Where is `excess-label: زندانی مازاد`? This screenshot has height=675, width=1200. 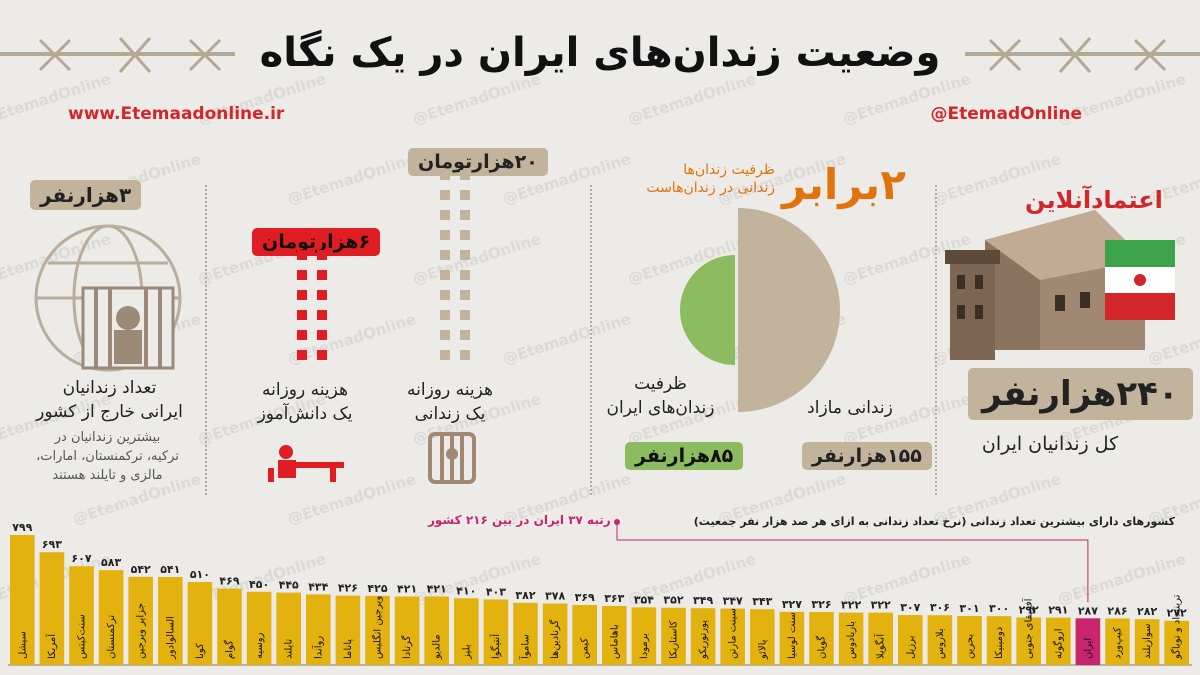 excess-label: زندانی مازاد is located at coordinates (850, 408).